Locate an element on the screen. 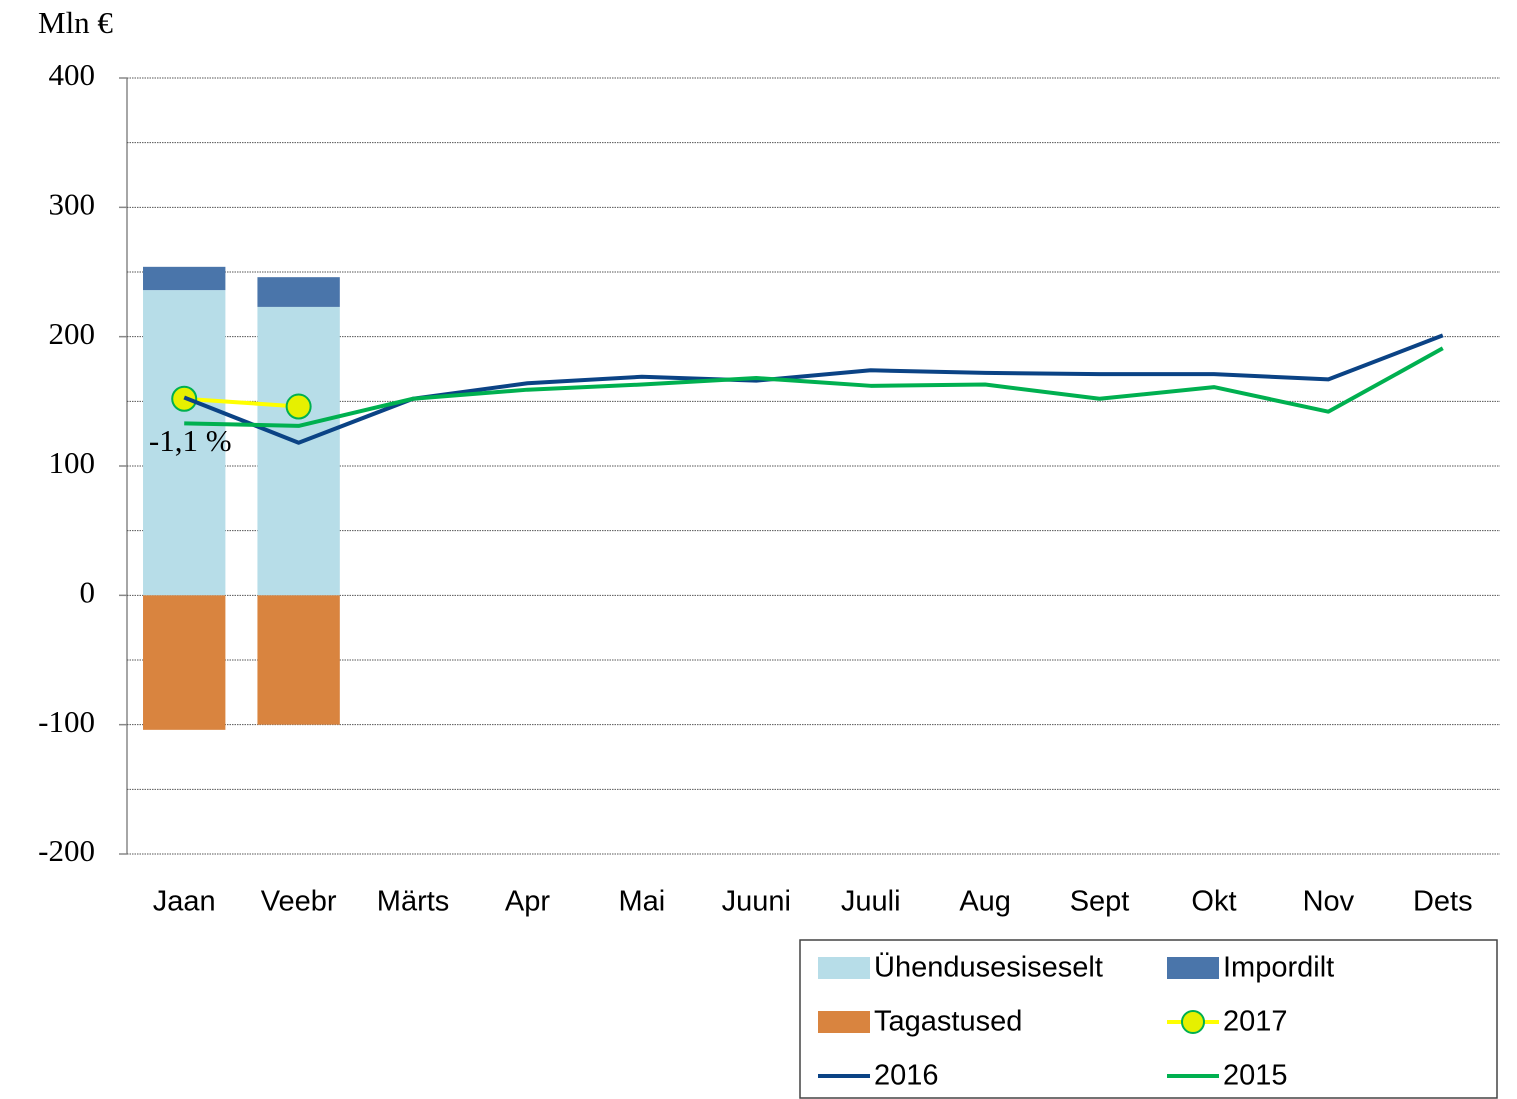 The width and height of the screenshot is (1517, 1099). legend-label: Tagastused is located at coordinates (948, 1022).